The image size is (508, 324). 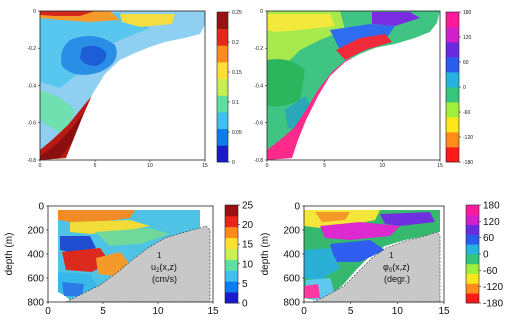 What do you see at coordinates (34, 12) in the screenshot?
I see `y-tick-label: 0` at bounding box center [34, 12].